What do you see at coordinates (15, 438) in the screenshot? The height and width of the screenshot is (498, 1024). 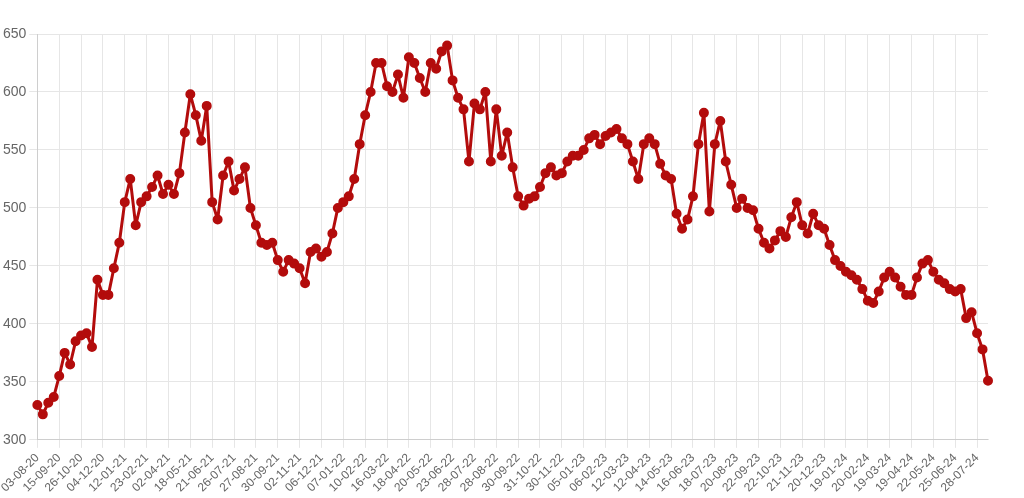 I see `y-tick-label: 300` at bounding box center [15, 438].